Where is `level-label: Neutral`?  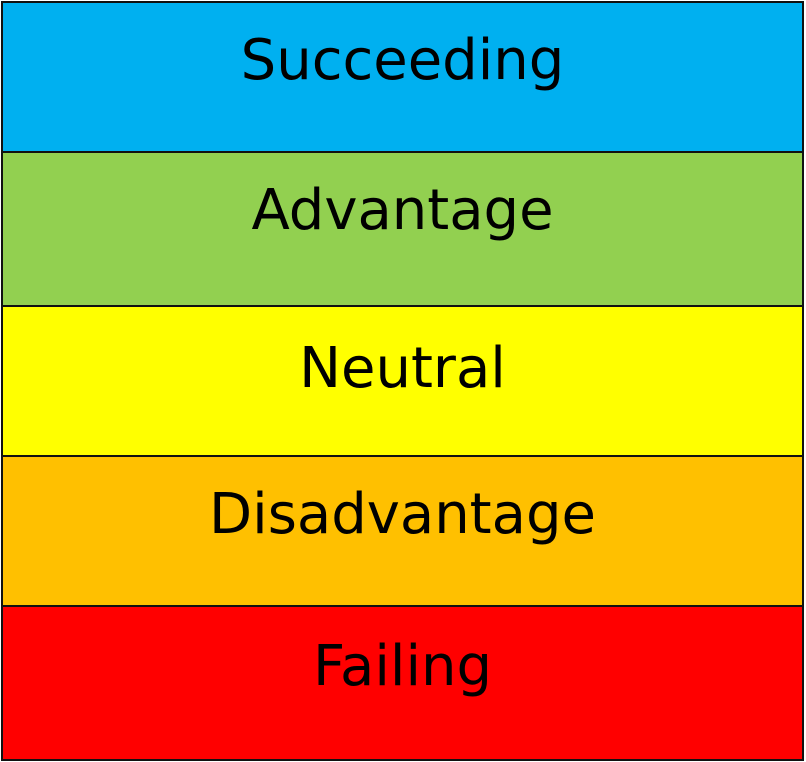
level-label: Neutral is located at coordinates (402, 368).